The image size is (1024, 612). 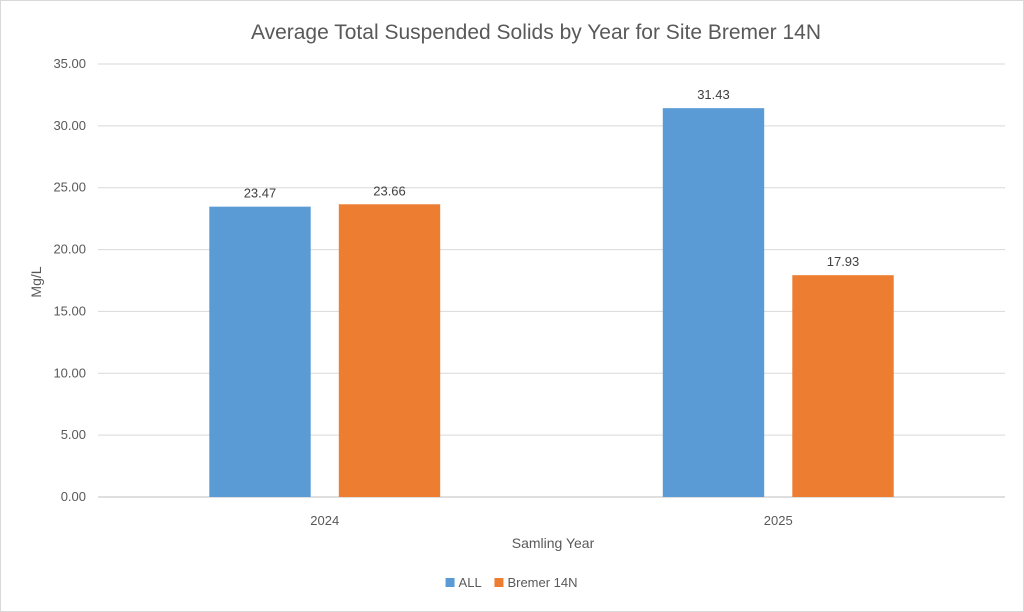 What do you see at coordinates (69, 125) in the screenshot?
I see `y-tick-label: 30.00` at bounding box center [69, 125].